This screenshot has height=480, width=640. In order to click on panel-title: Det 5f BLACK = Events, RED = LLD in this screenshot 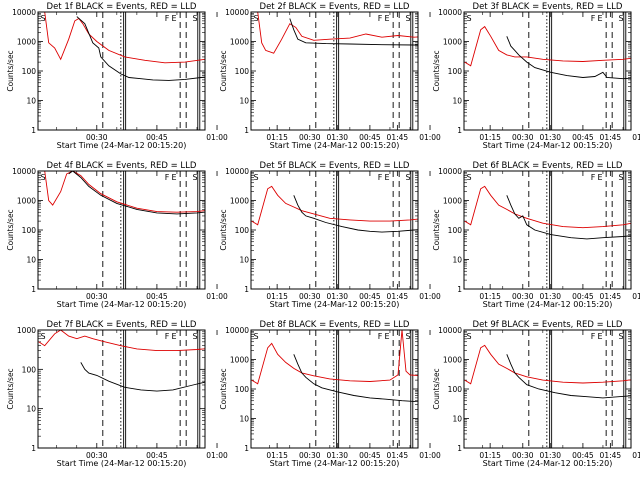, I will do `click(335, 166)`.